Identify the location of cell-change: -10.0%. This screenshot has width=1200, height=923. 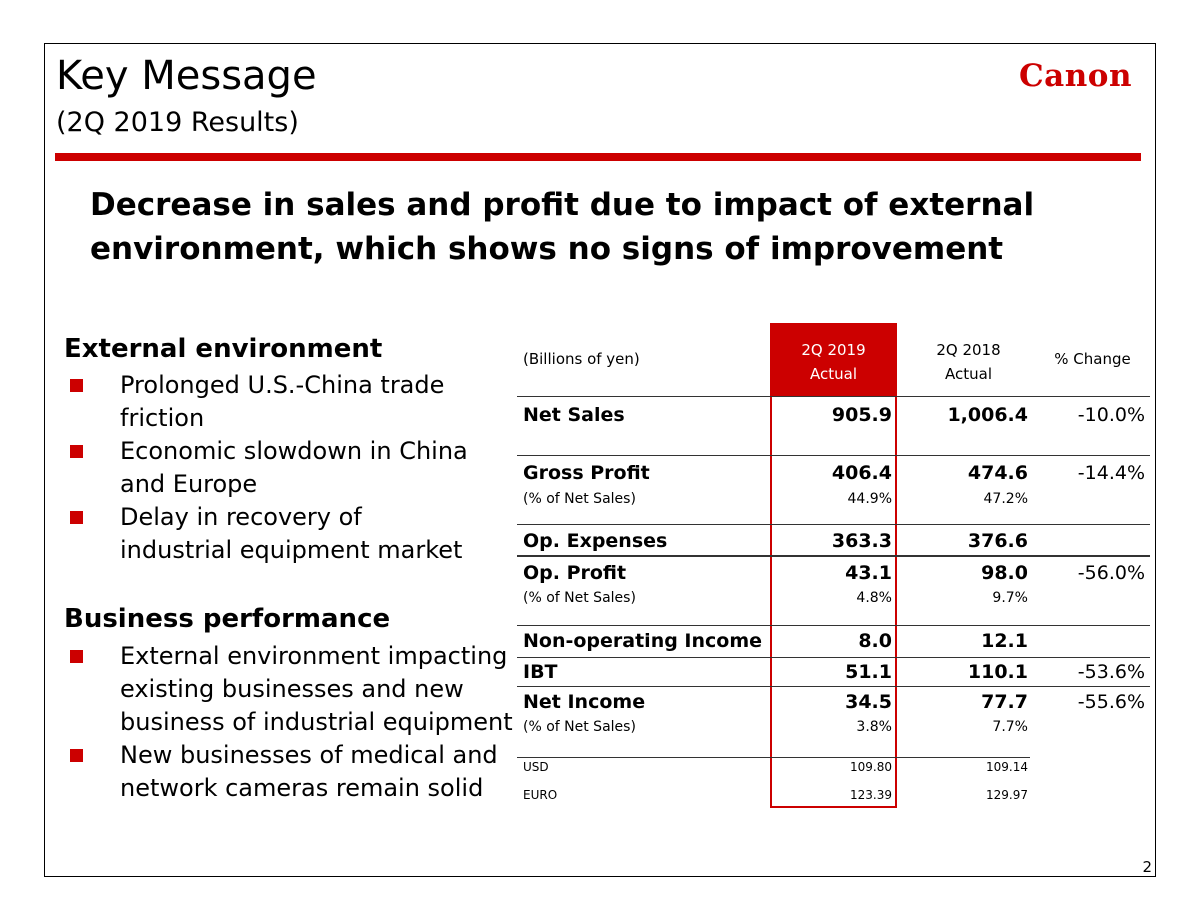
(1111, 415).